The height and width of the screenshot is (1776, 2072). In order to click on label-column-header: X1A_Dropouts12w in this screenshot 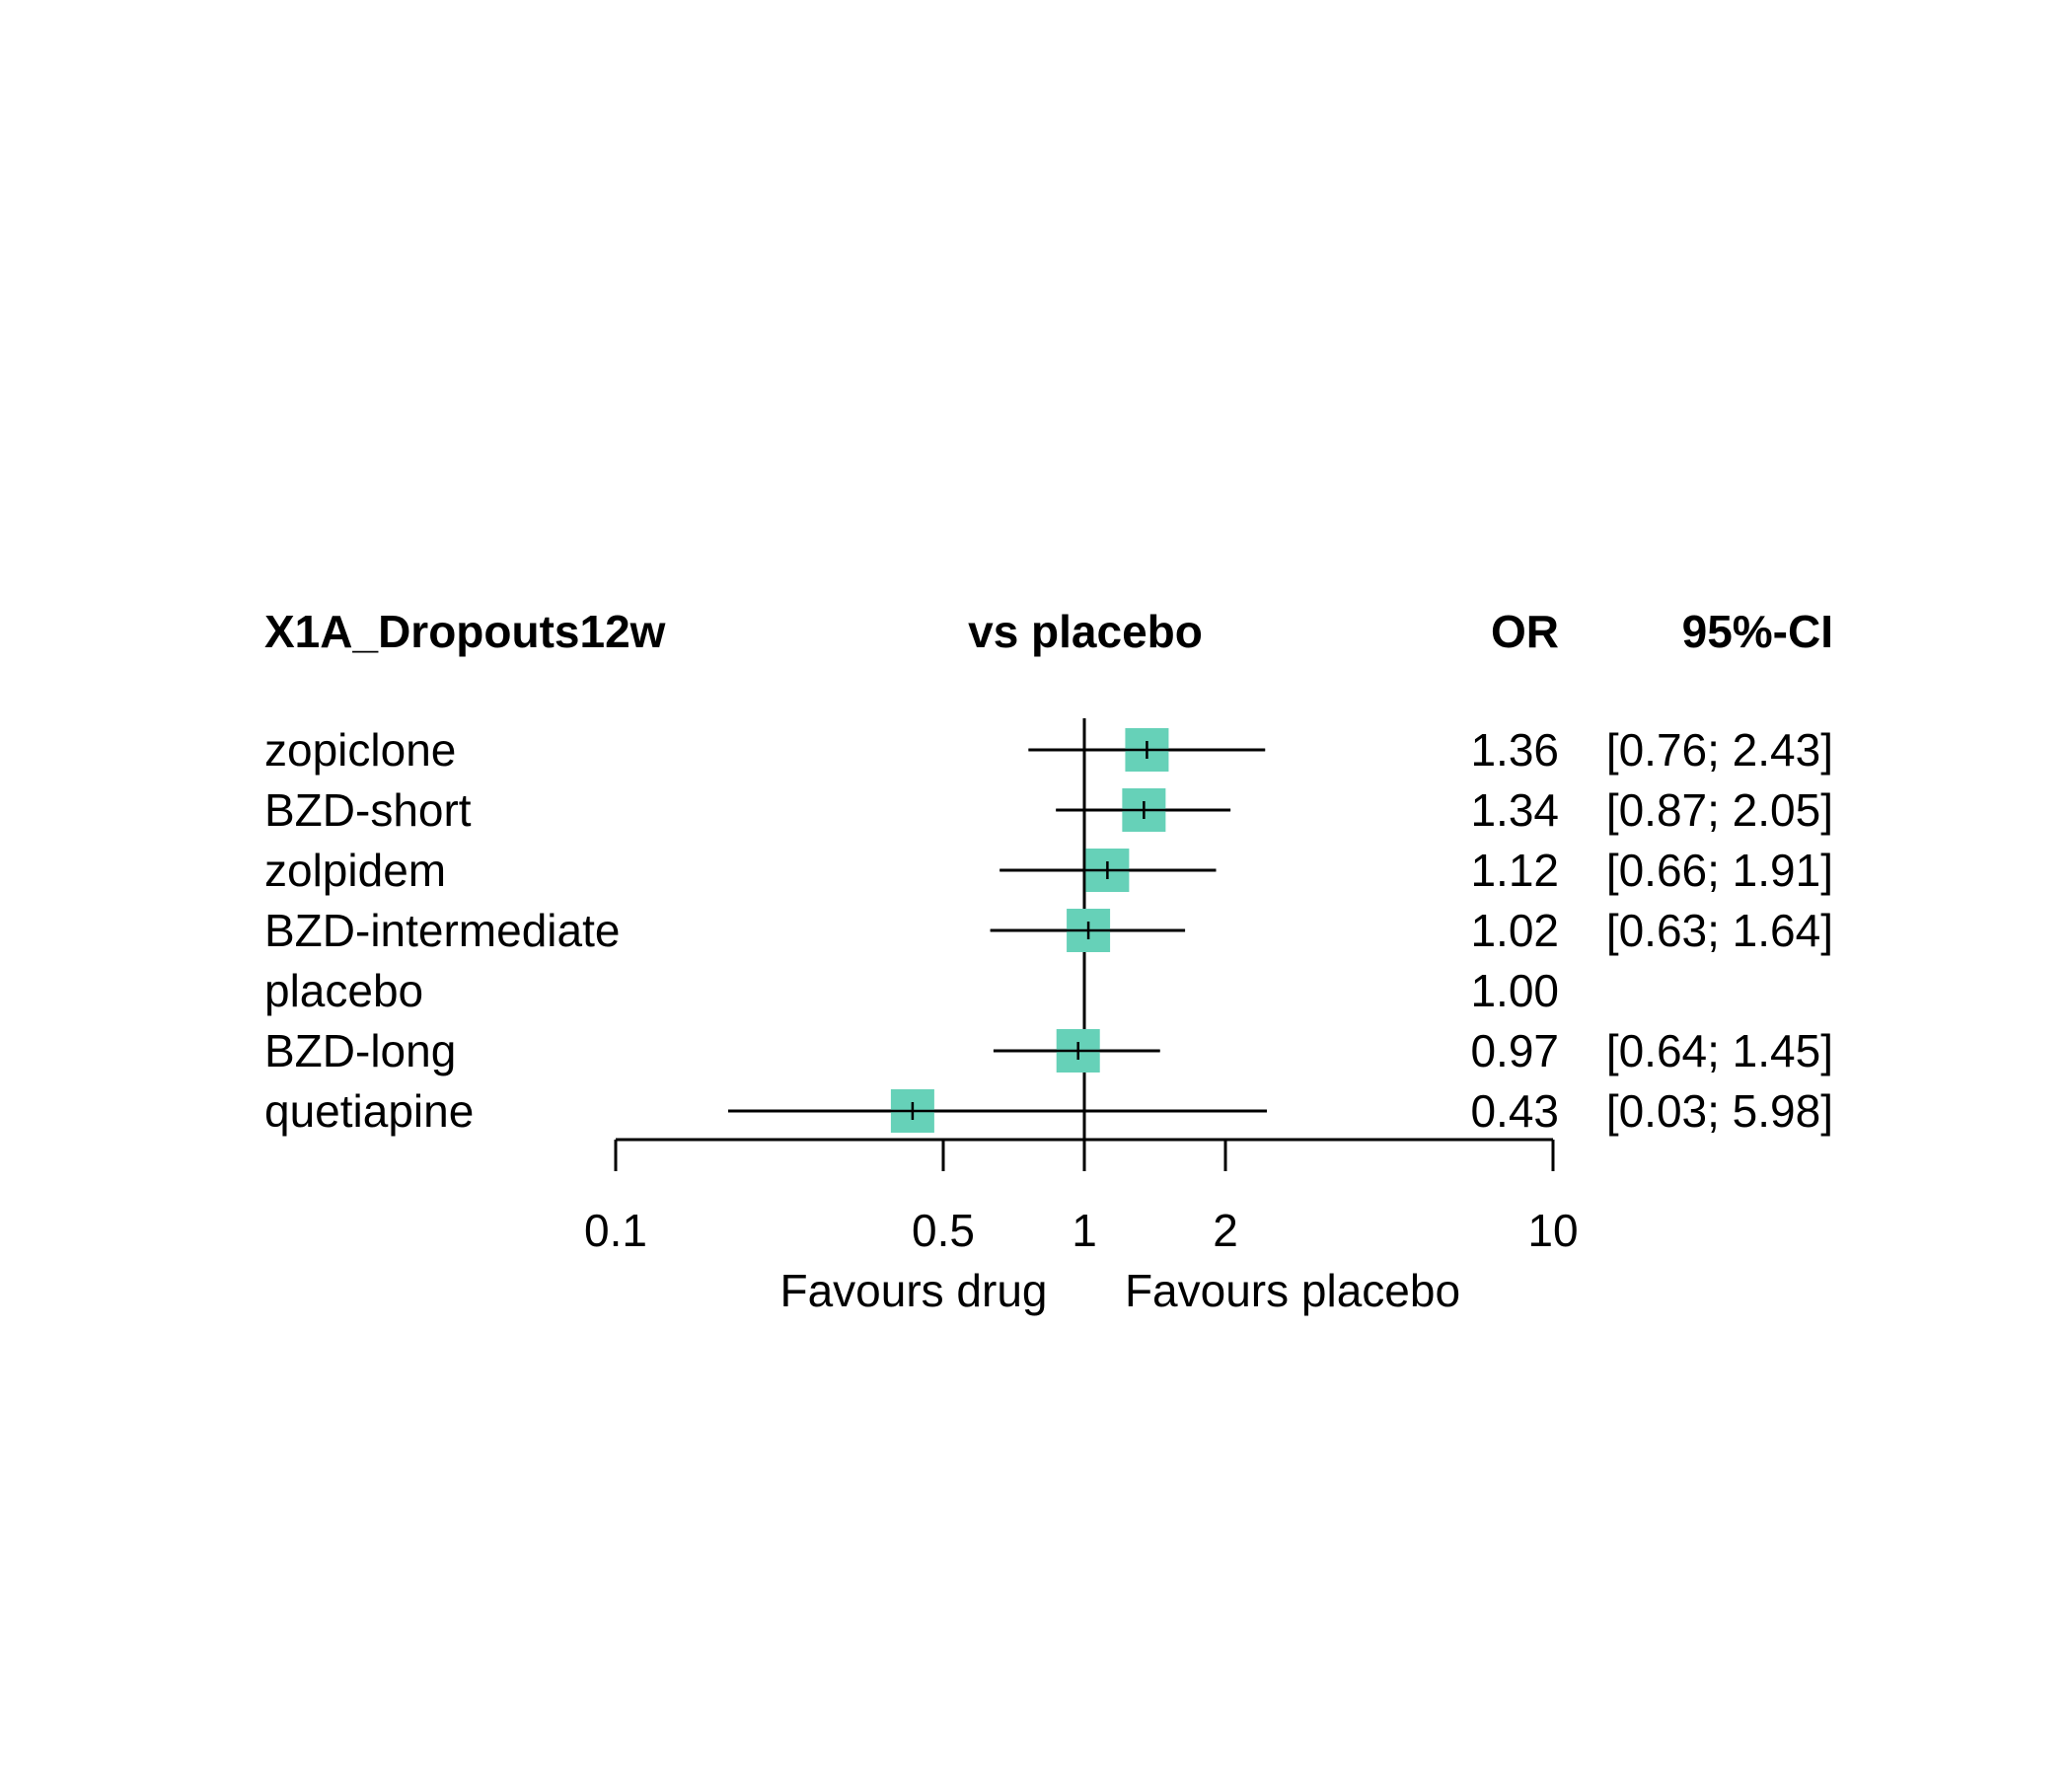, I will do `click(465, 632)`.